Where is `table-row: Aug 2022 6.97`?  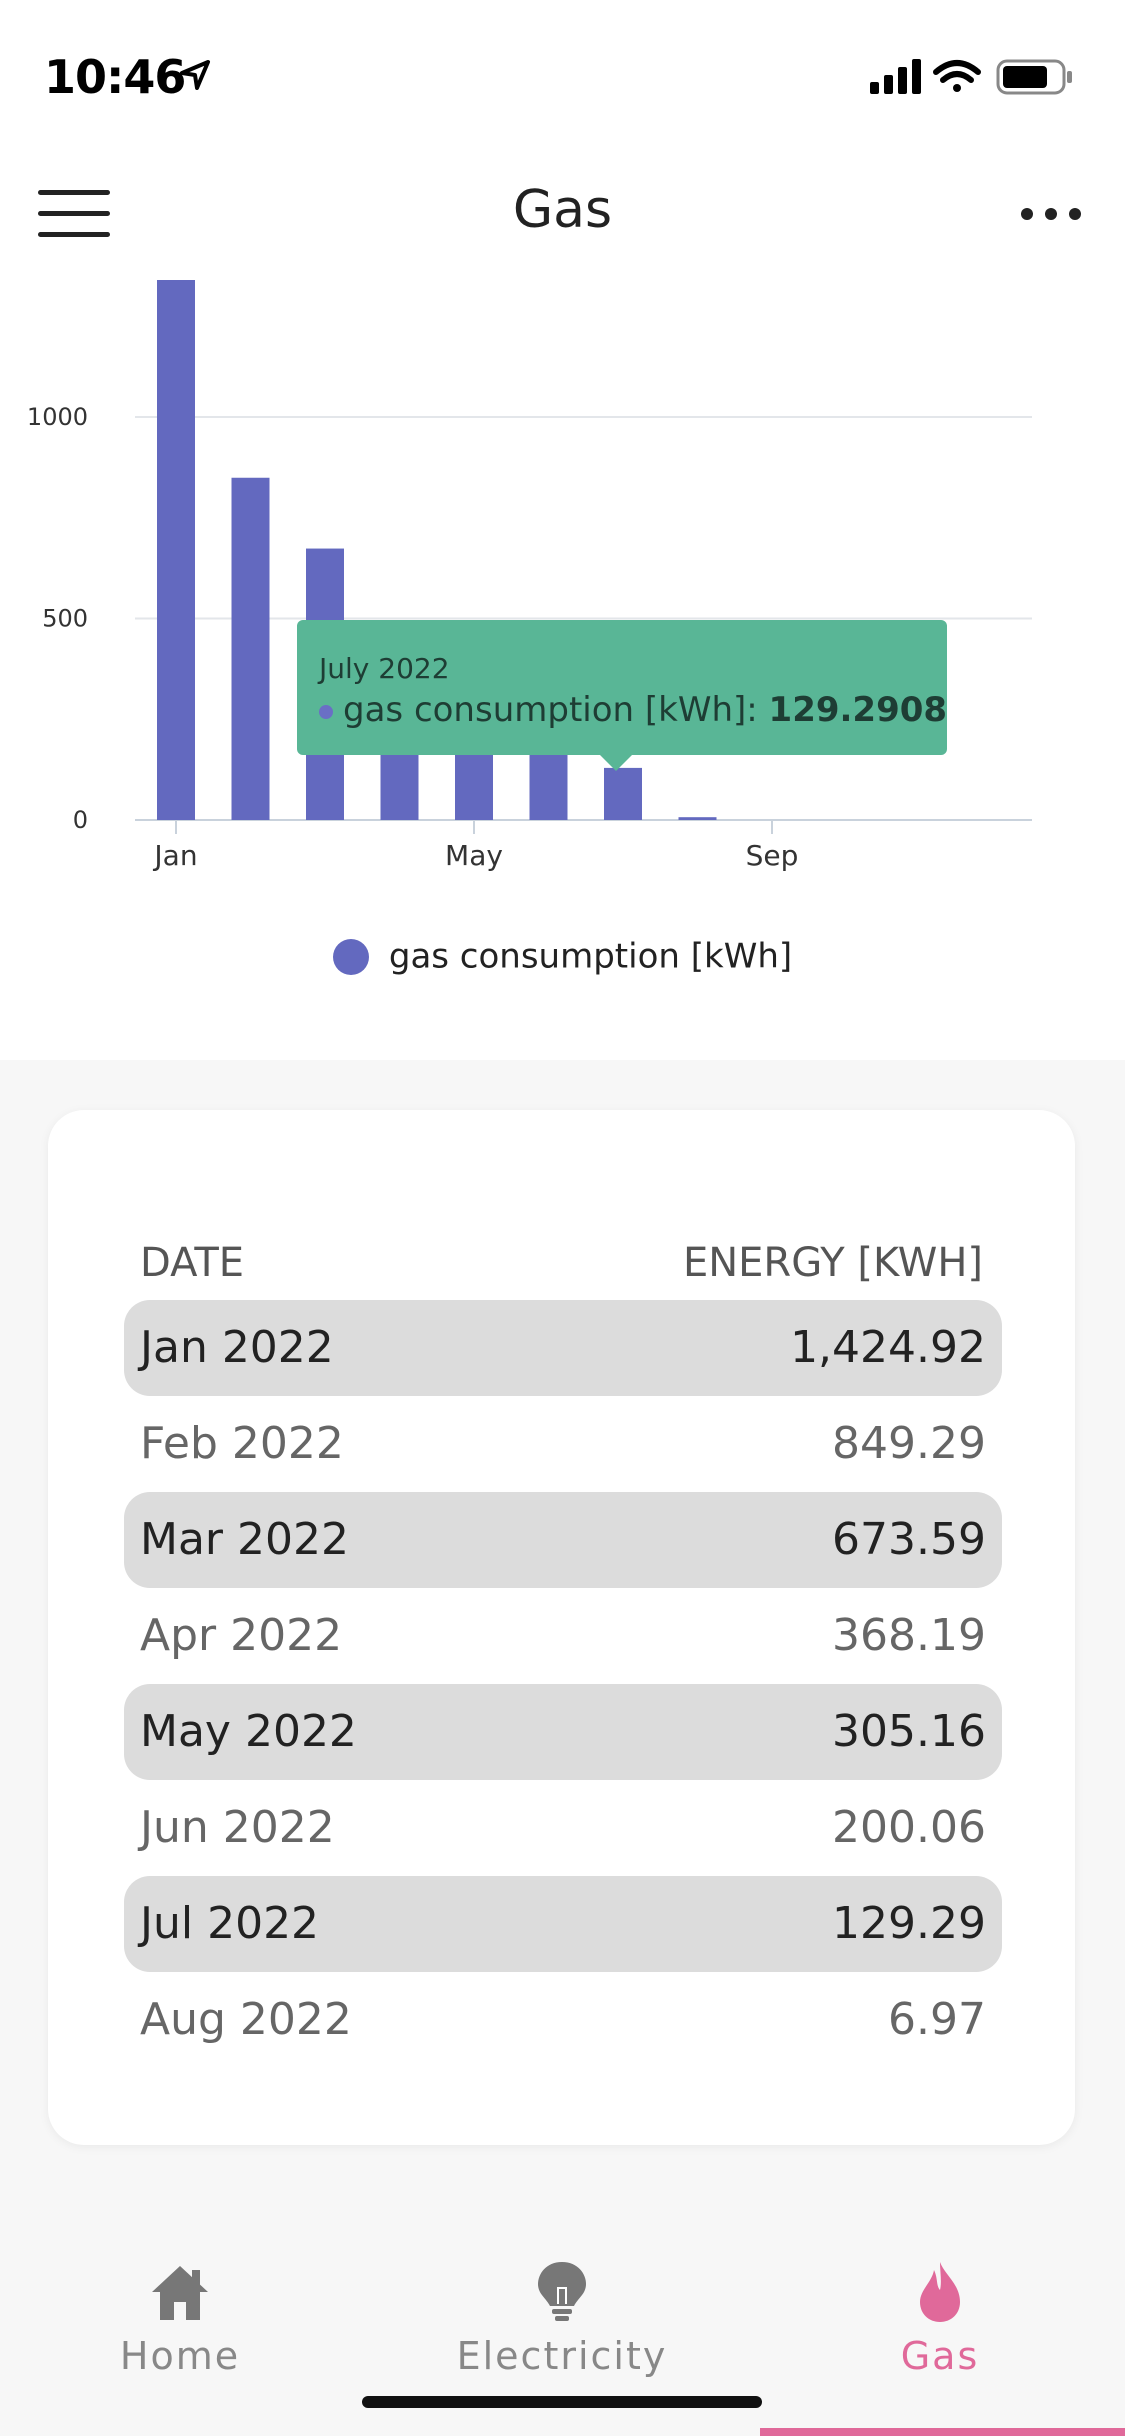
table-row: Aug 2022 6.97 is located at coordinates (563, 2020).